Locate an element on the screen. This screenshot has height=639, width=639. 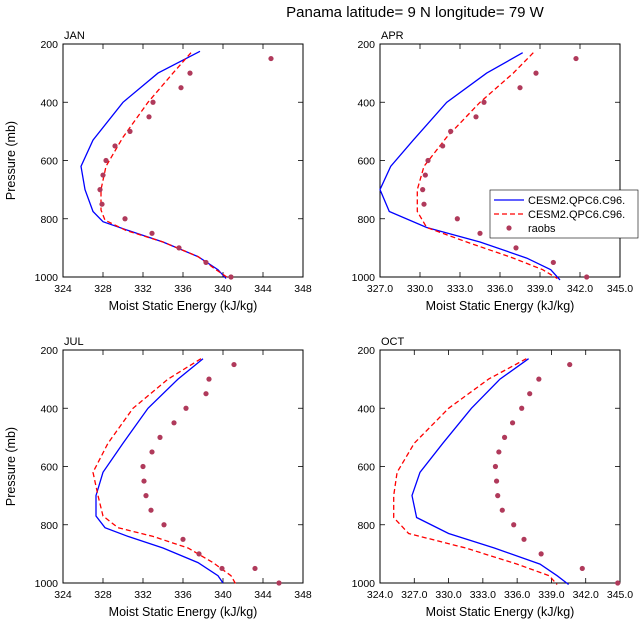
y-axis-label: Pressure (mb) is located at coordinates (11, 160).